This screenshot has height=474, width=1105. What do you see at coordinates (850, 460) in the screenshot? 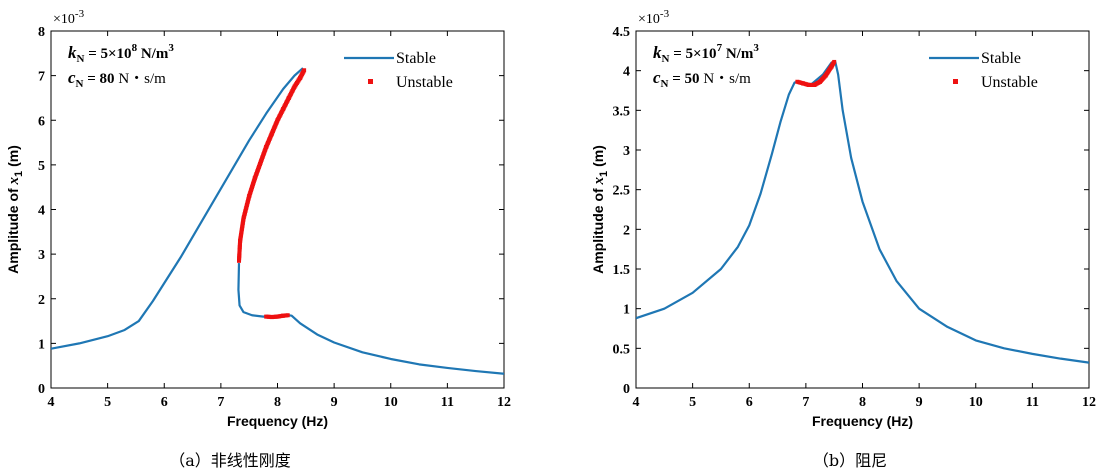
I see `subfigure-caption: （b）阻尼` at bounding box center [850, 460].